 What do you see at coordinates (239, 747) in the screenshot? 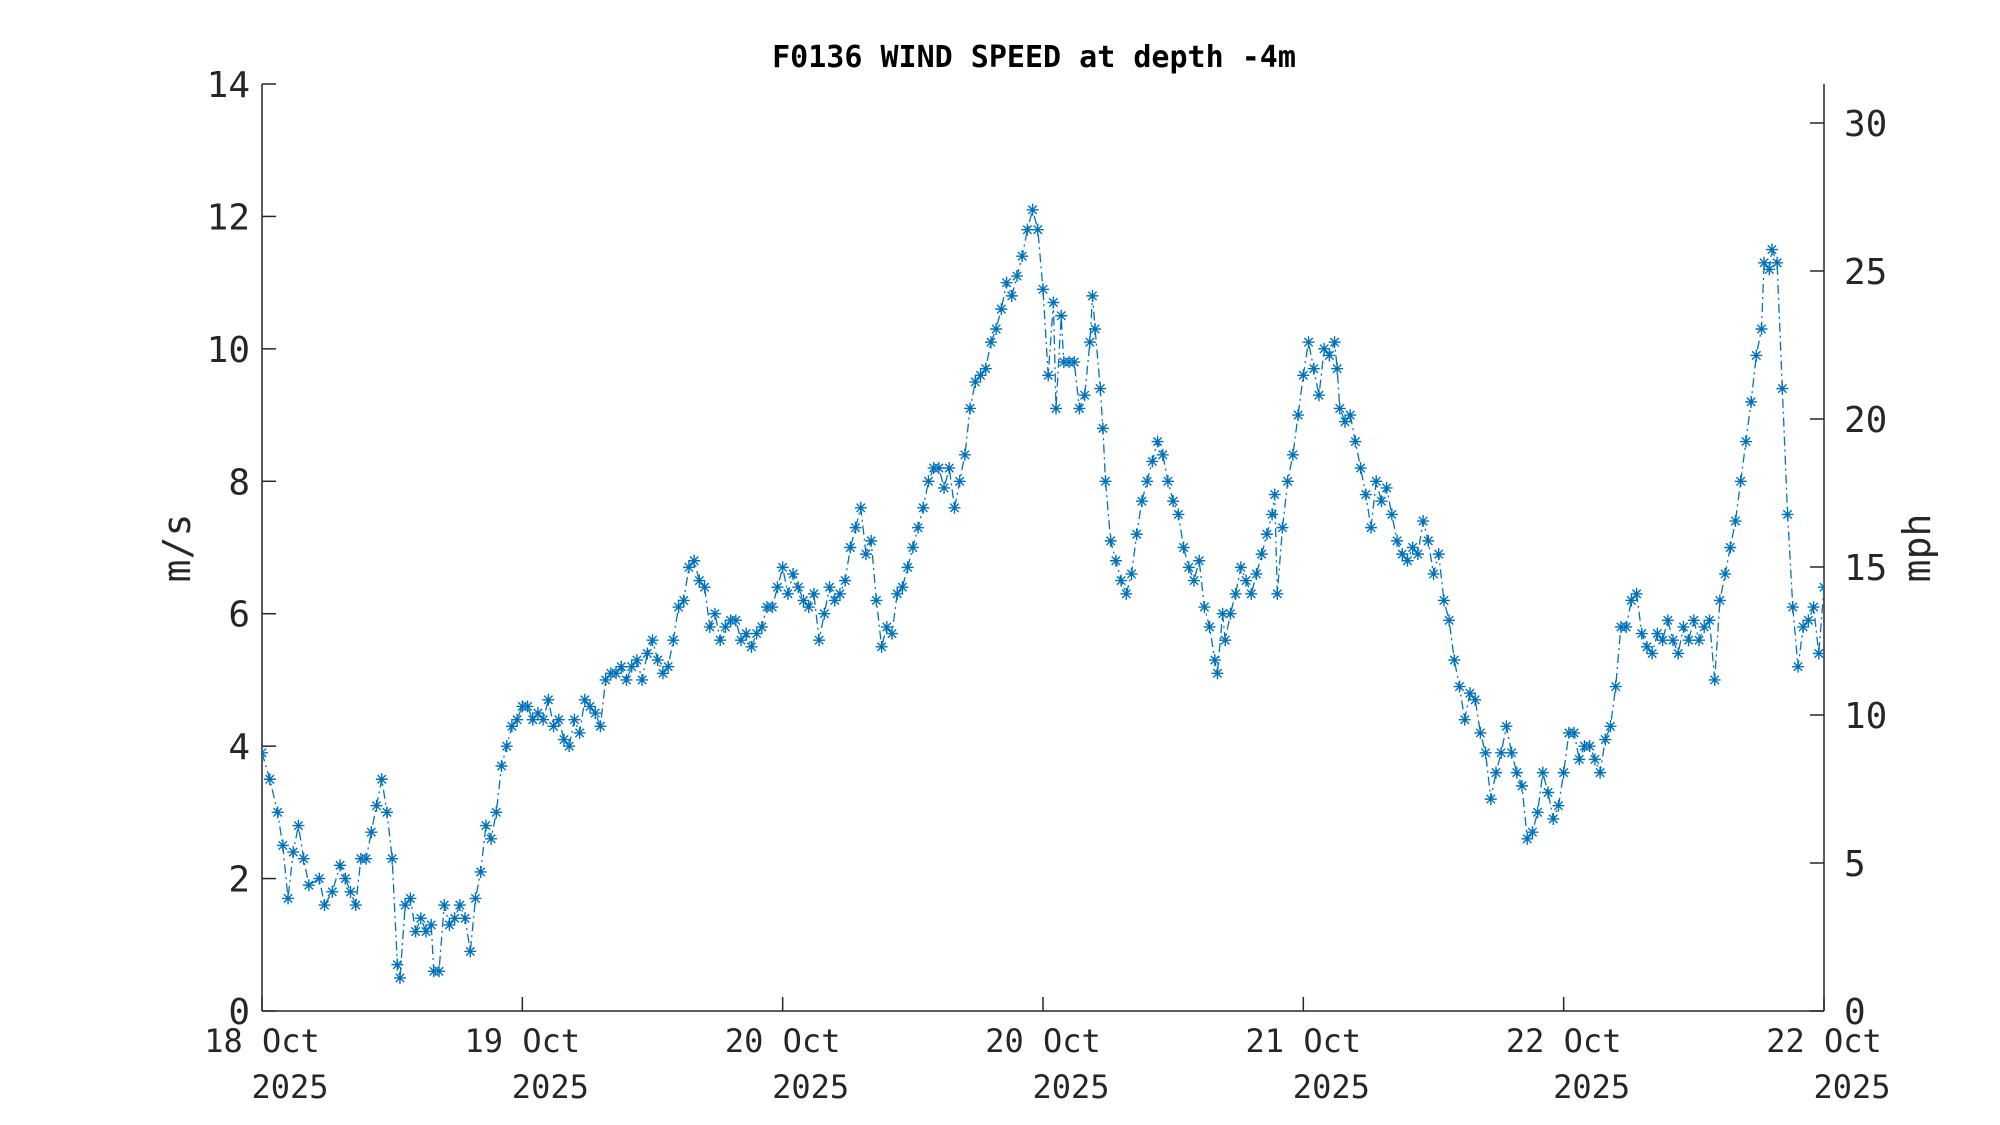
I see `y-tick-label: 4` at bounding box center [239, 747].